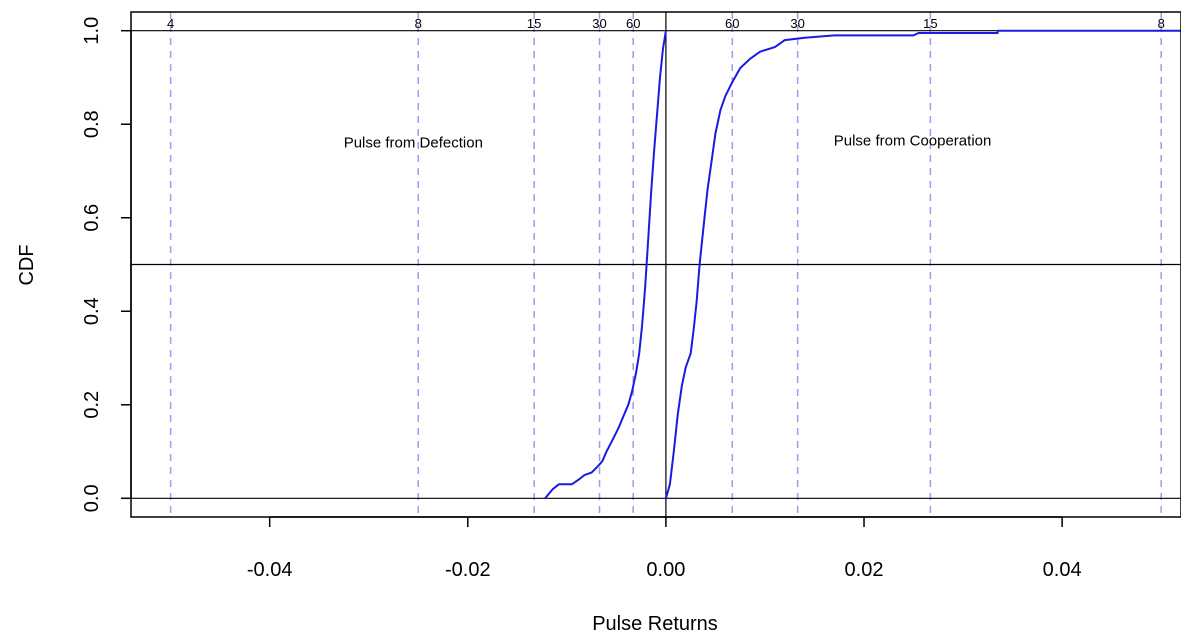 The width and height of the screenshot is (1181, 637). I want to click on y-tick-label: 0.4, so click(92, 311).